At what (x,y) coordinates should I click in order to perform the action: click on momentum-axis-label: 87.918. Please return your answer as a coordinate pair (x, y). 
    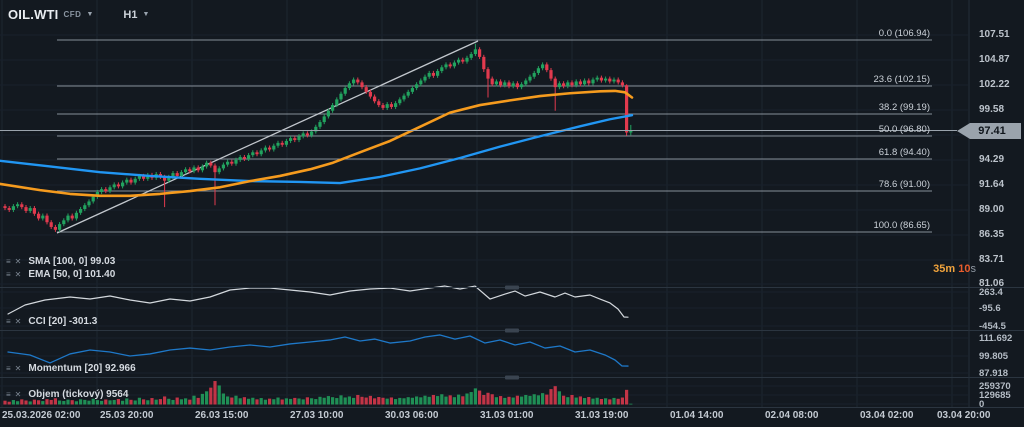
    Looking at the image, I should click on (994, 373).